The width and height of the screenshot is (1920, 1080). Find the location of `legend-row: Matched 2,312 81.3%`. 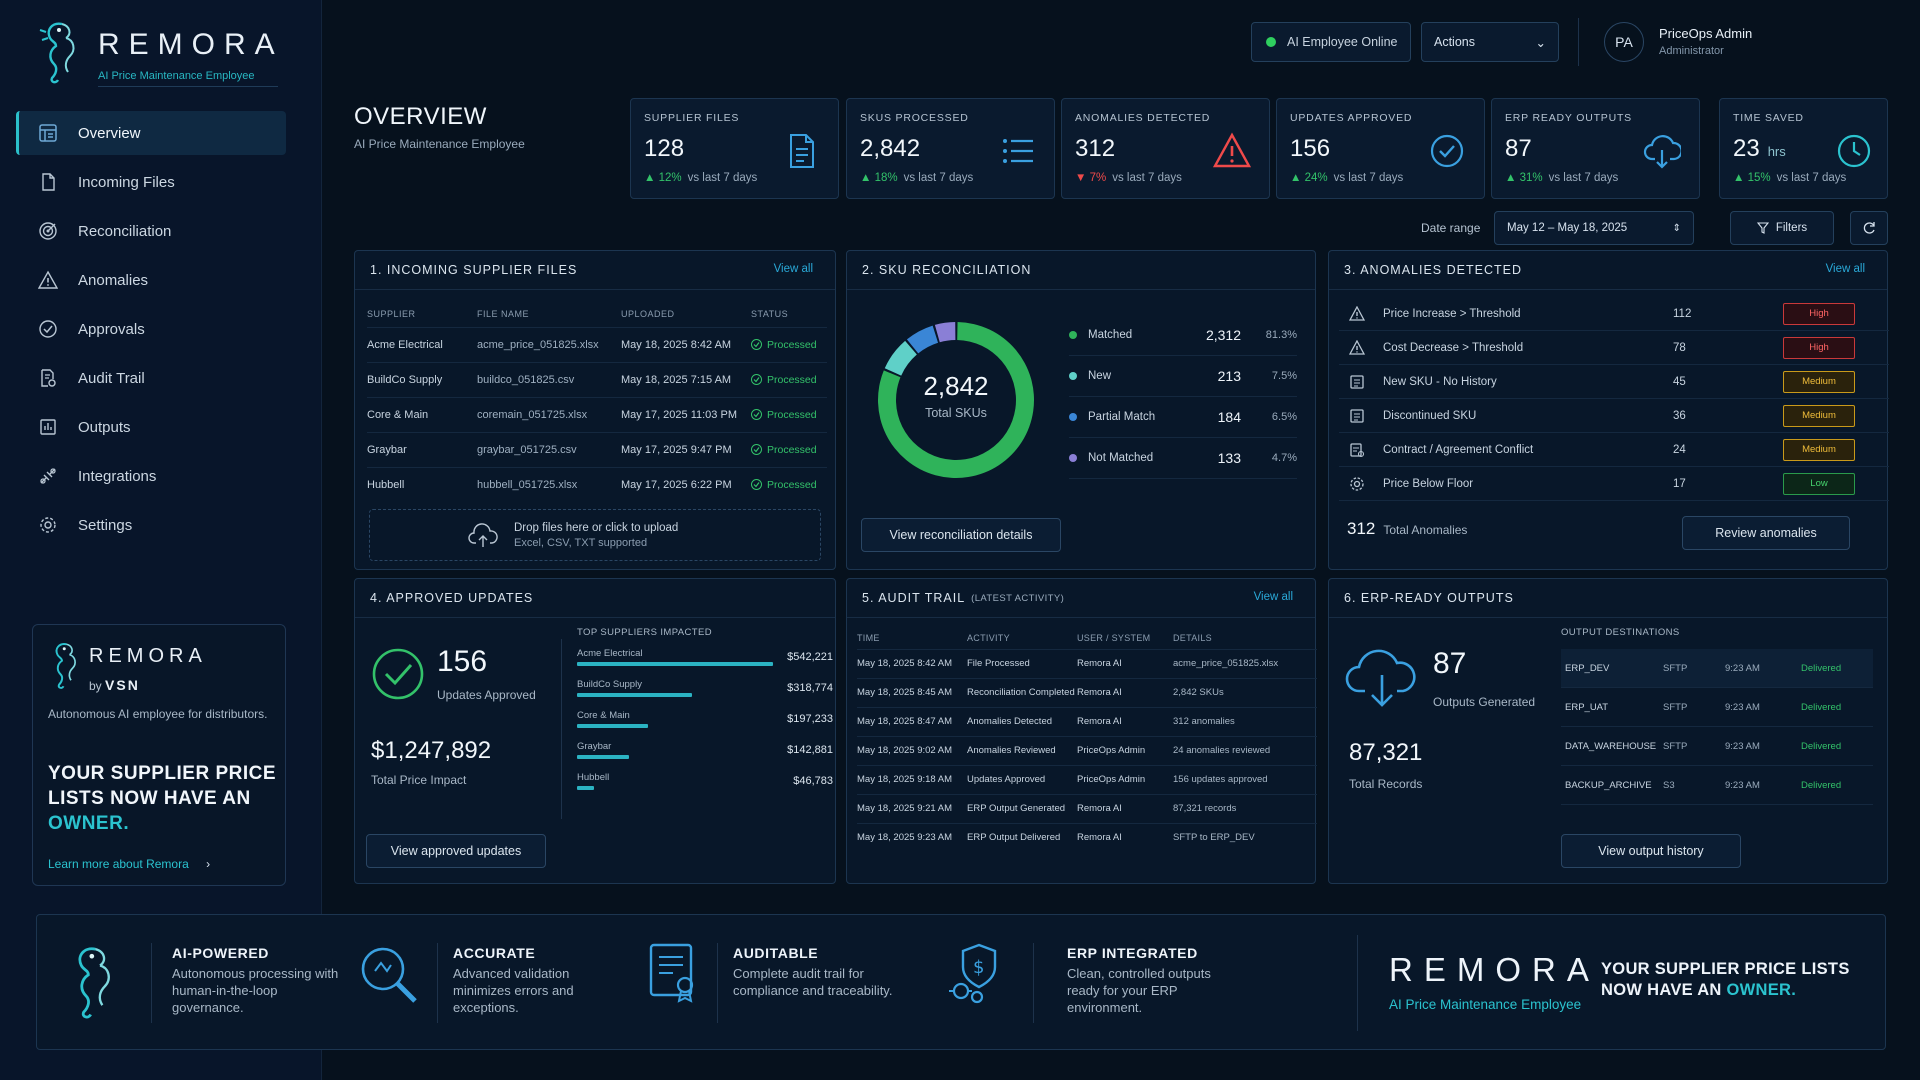

legend-row: Matched 2,312 81.3% is located at coordinates (1183, 335).